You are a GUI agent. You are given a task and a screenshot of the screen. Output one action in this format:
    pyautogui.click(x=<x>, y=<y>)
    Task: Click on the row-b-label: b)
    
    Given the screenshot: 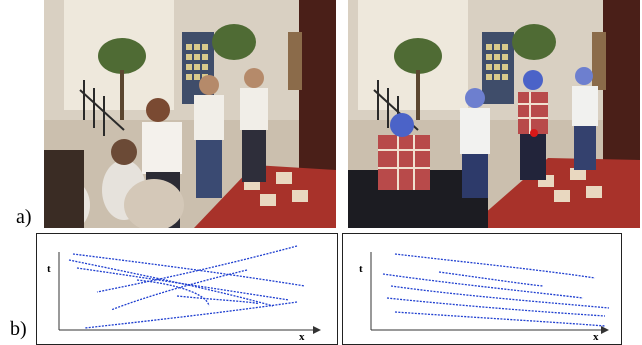 What is the action you would take?
    pyautogui.click(x=18, y=329)
    